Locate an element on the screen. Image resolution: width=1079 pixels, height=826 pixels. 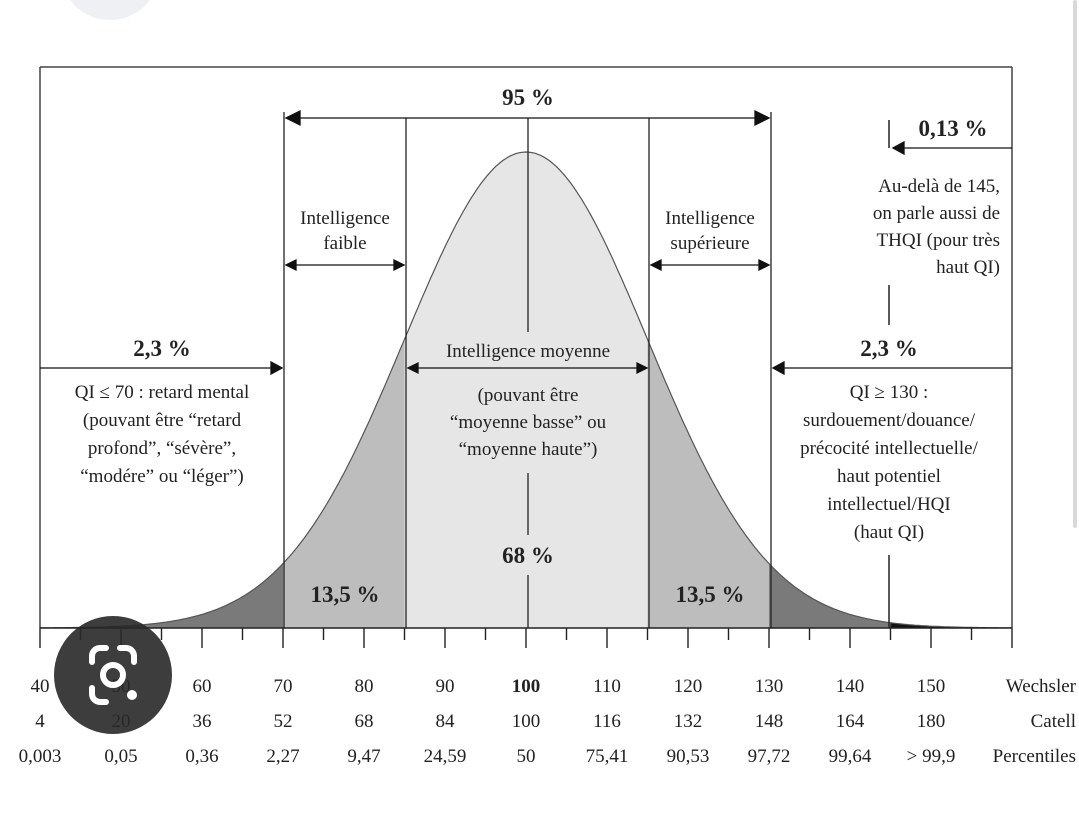
scale-catell-value: 132 is located at coordinates (688, 721).